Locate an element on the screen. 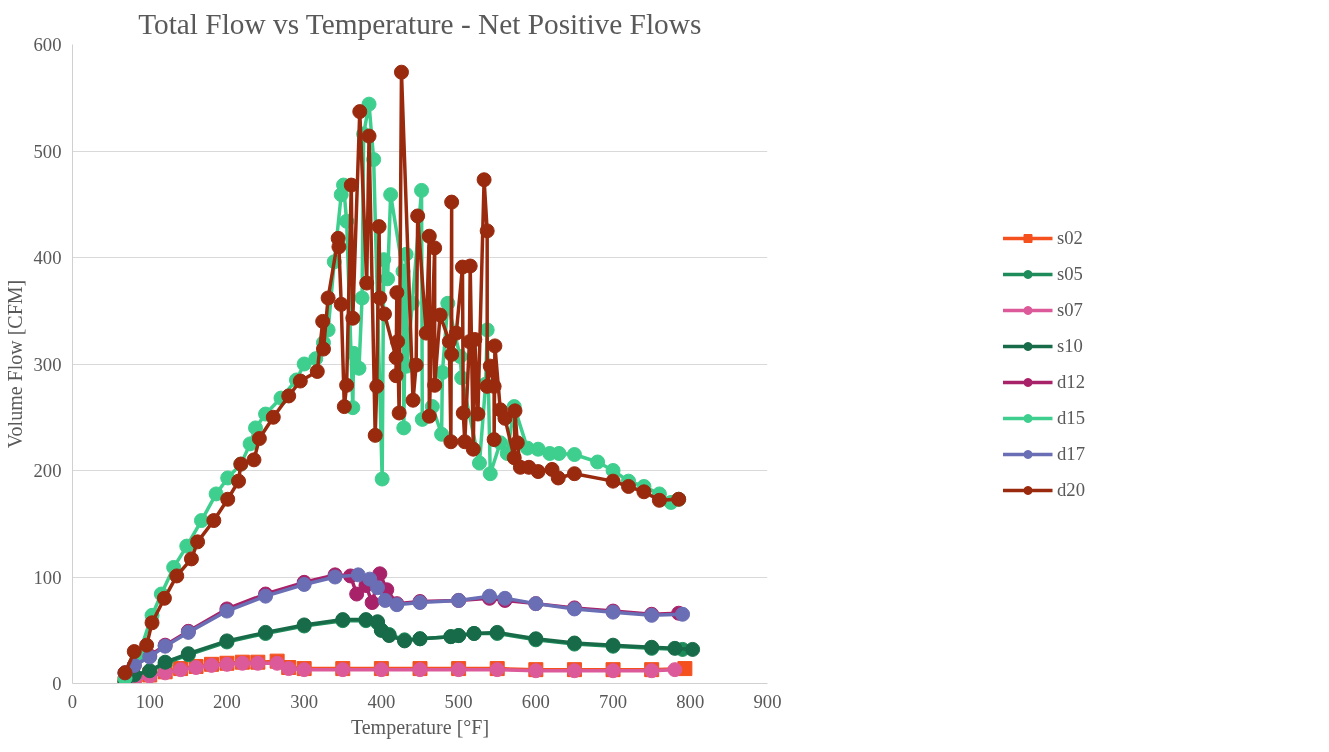 The image size is (1329, 752). legend-label: s02 is located at coordinates (1070, 237).